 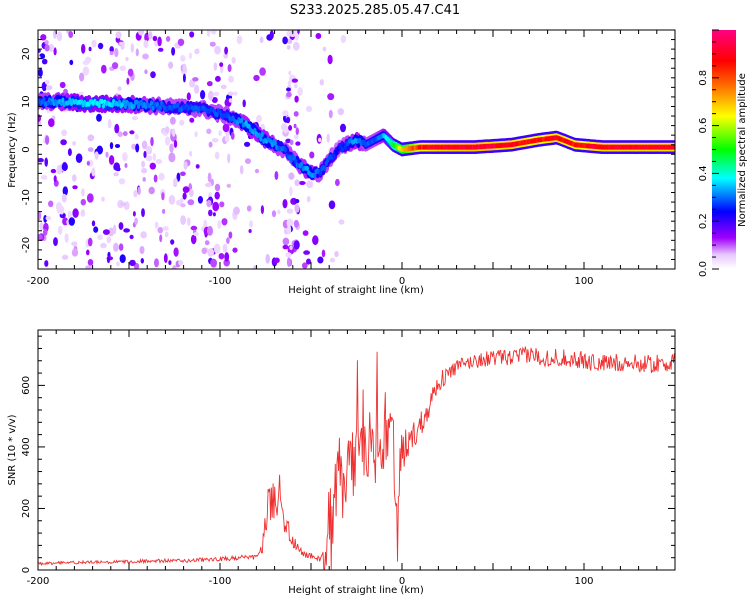 I want to click on snr-ytick-label: 200, so click(x=26, y=508).